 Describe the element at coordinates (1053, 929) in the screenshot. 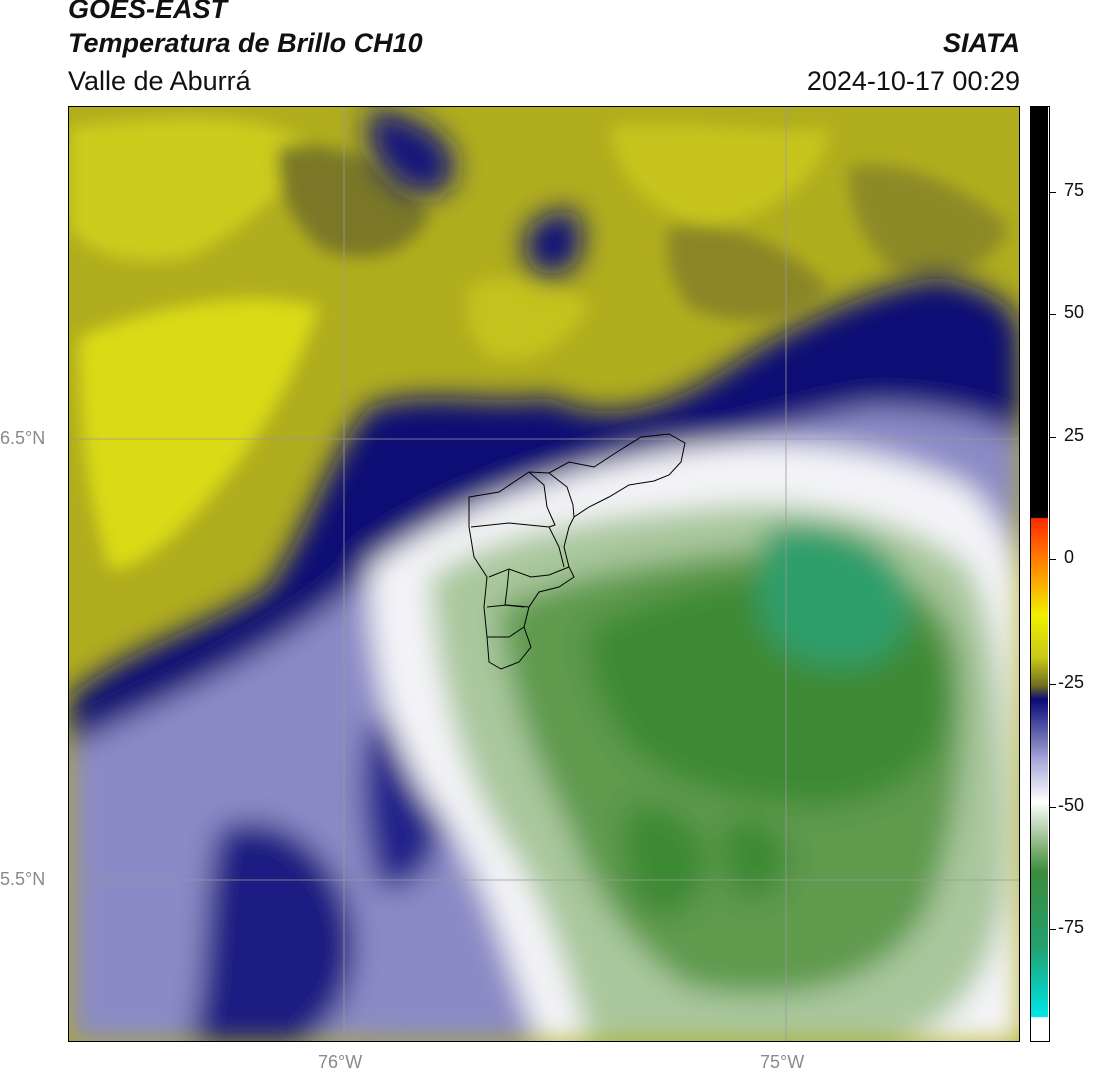

I see `cbar-tick-neg75` at that location.